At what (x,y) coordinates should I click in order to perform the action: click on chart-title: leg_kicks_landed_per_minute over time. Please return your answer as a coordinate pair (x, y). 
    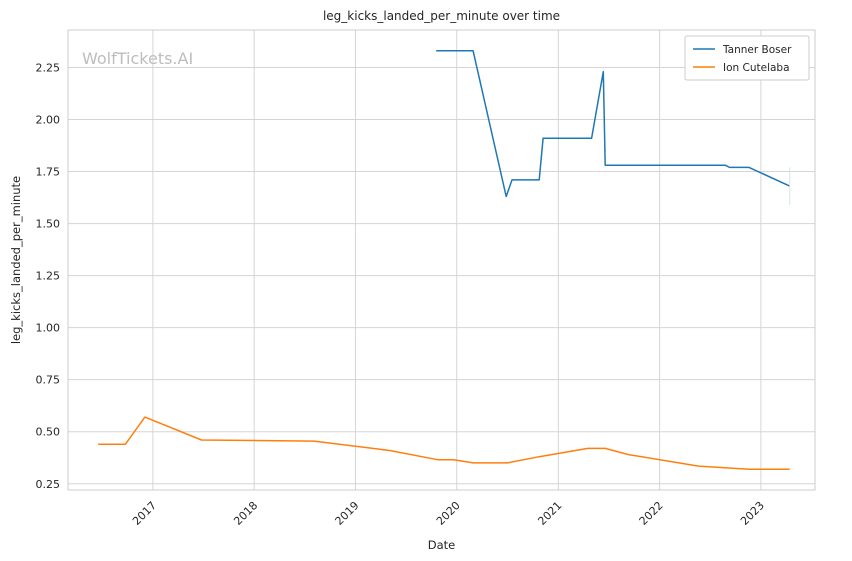
    Looking at the image, I should click on (441, 16).